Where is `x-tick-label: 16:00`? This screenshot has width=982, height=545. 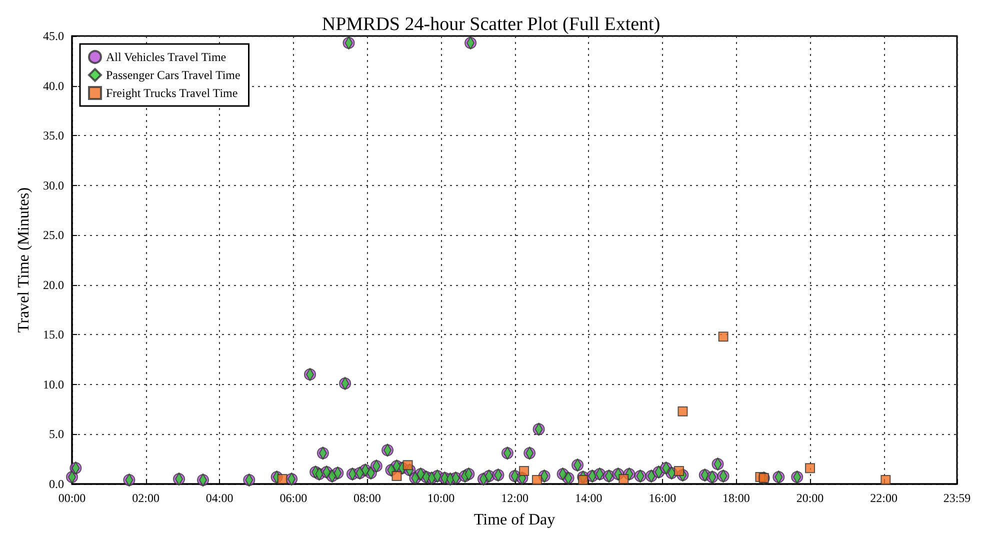 x-tick-label: 16:00 is located at coordinates (662, 498).